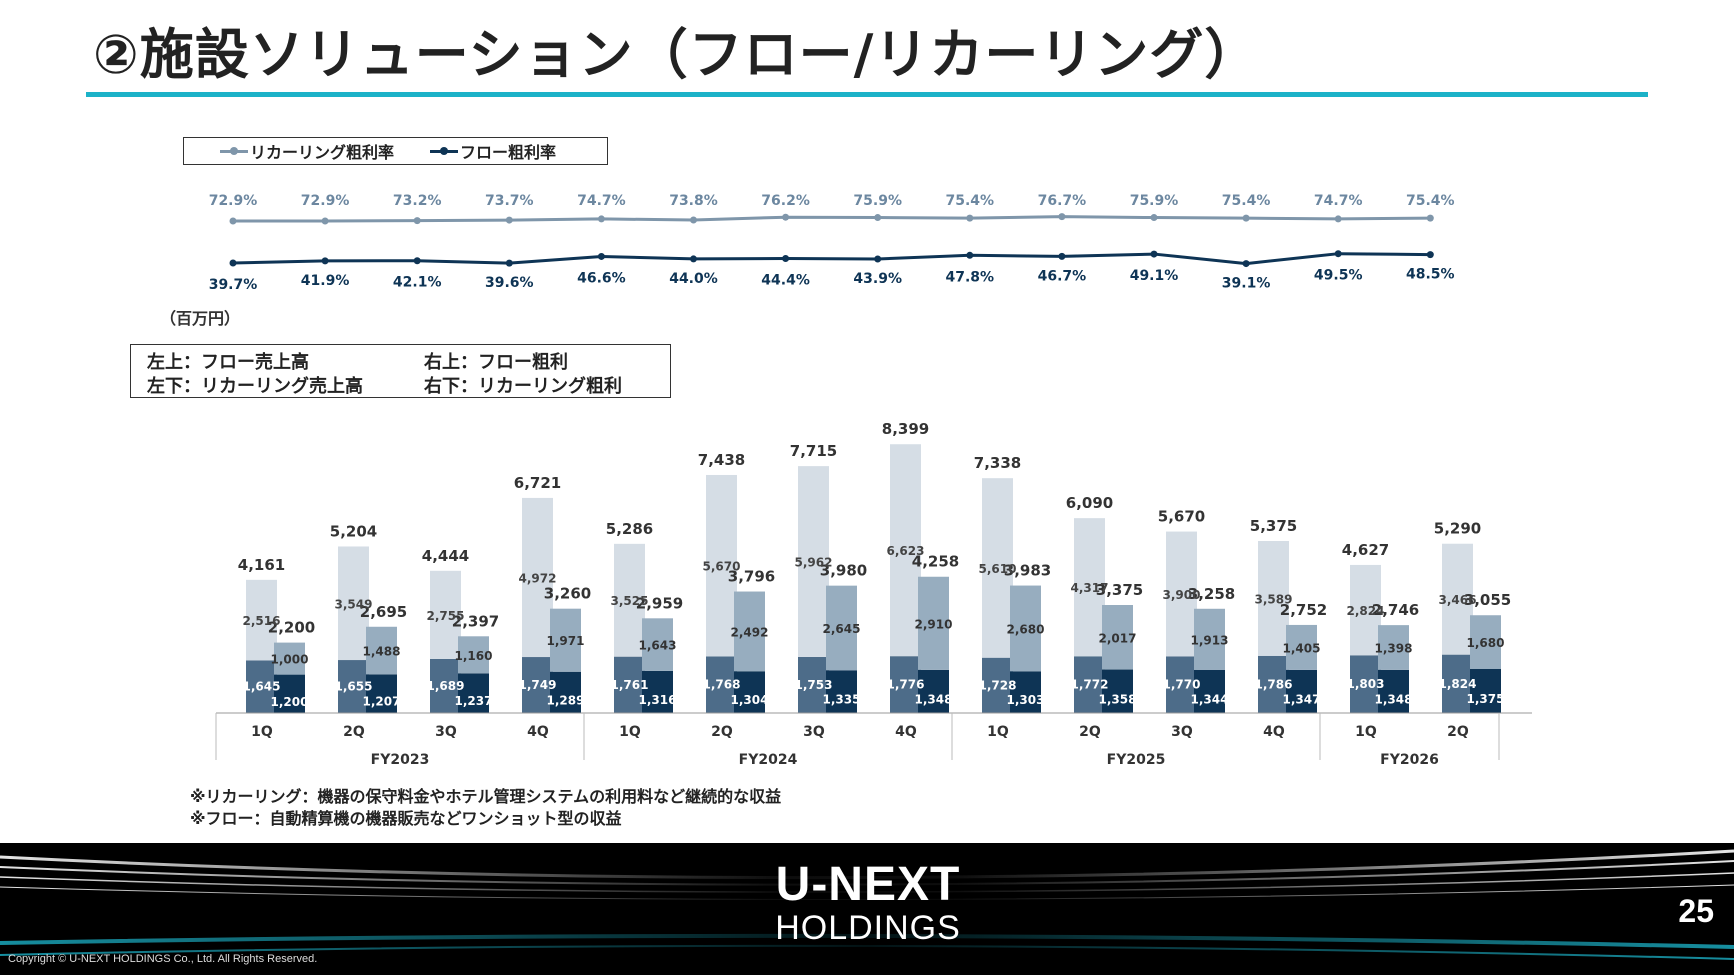  I want to click on gp-total-label: 3,258, so click(1211, 594).